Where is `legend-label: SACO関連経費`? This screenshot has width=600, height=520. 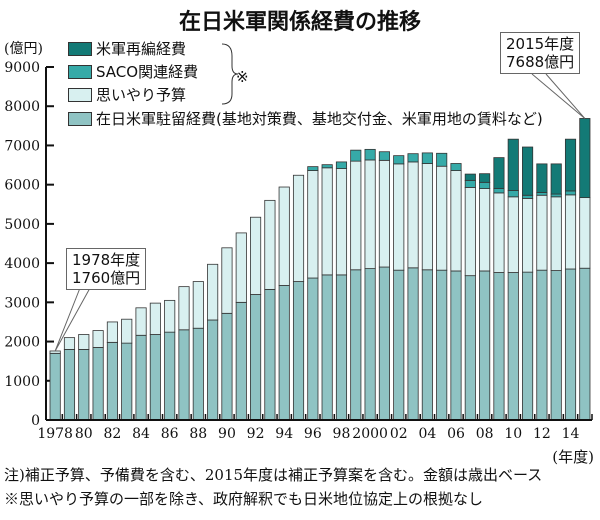
legend-label: SACO関連経費 is located at coordinates (147, 72).